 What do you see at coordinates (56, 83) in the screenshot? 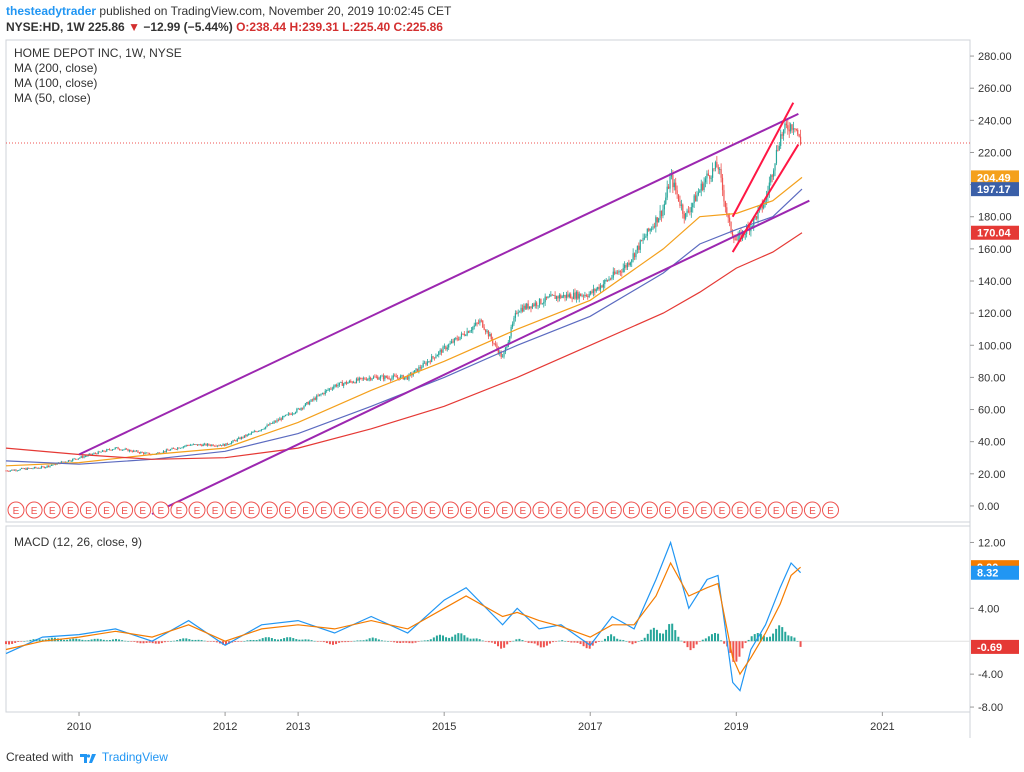
I see `legend-ma100: MA (100, close)` at bounding box center [56, 83].